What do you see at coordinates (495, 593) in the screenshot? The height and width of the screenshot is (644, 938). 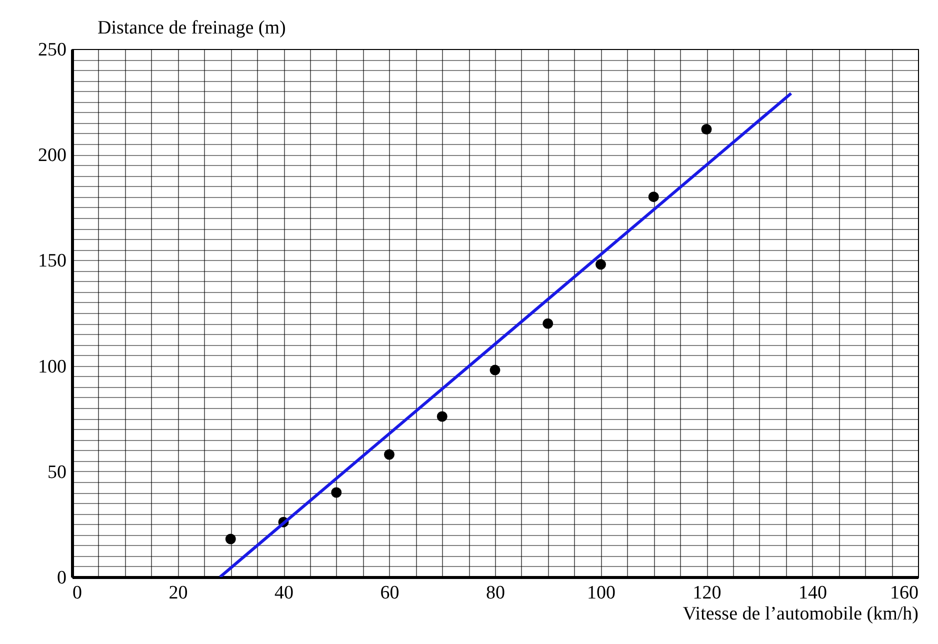 I see `x-tick-label: 80` at bounding box center [495, 593].